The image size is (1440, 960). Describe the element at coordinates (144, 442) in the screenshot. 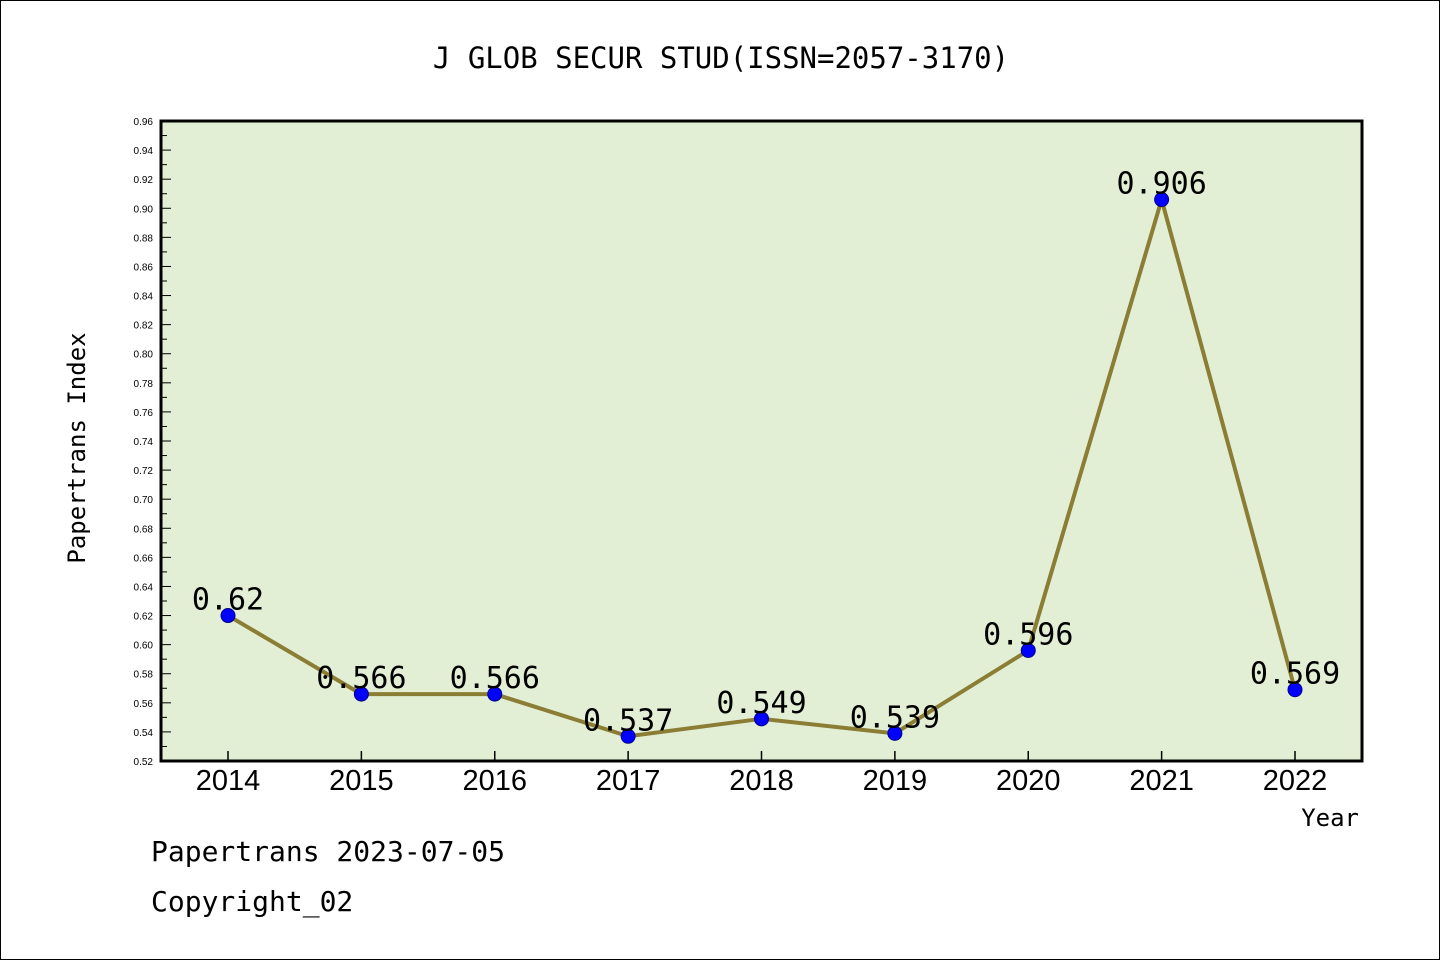

I see `y-tick-label: 0.74` at that location.